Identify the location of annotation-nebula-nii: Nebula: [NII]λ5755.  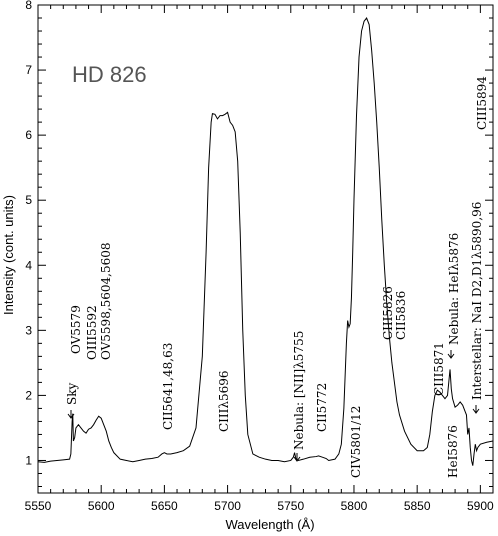
(299, 390).